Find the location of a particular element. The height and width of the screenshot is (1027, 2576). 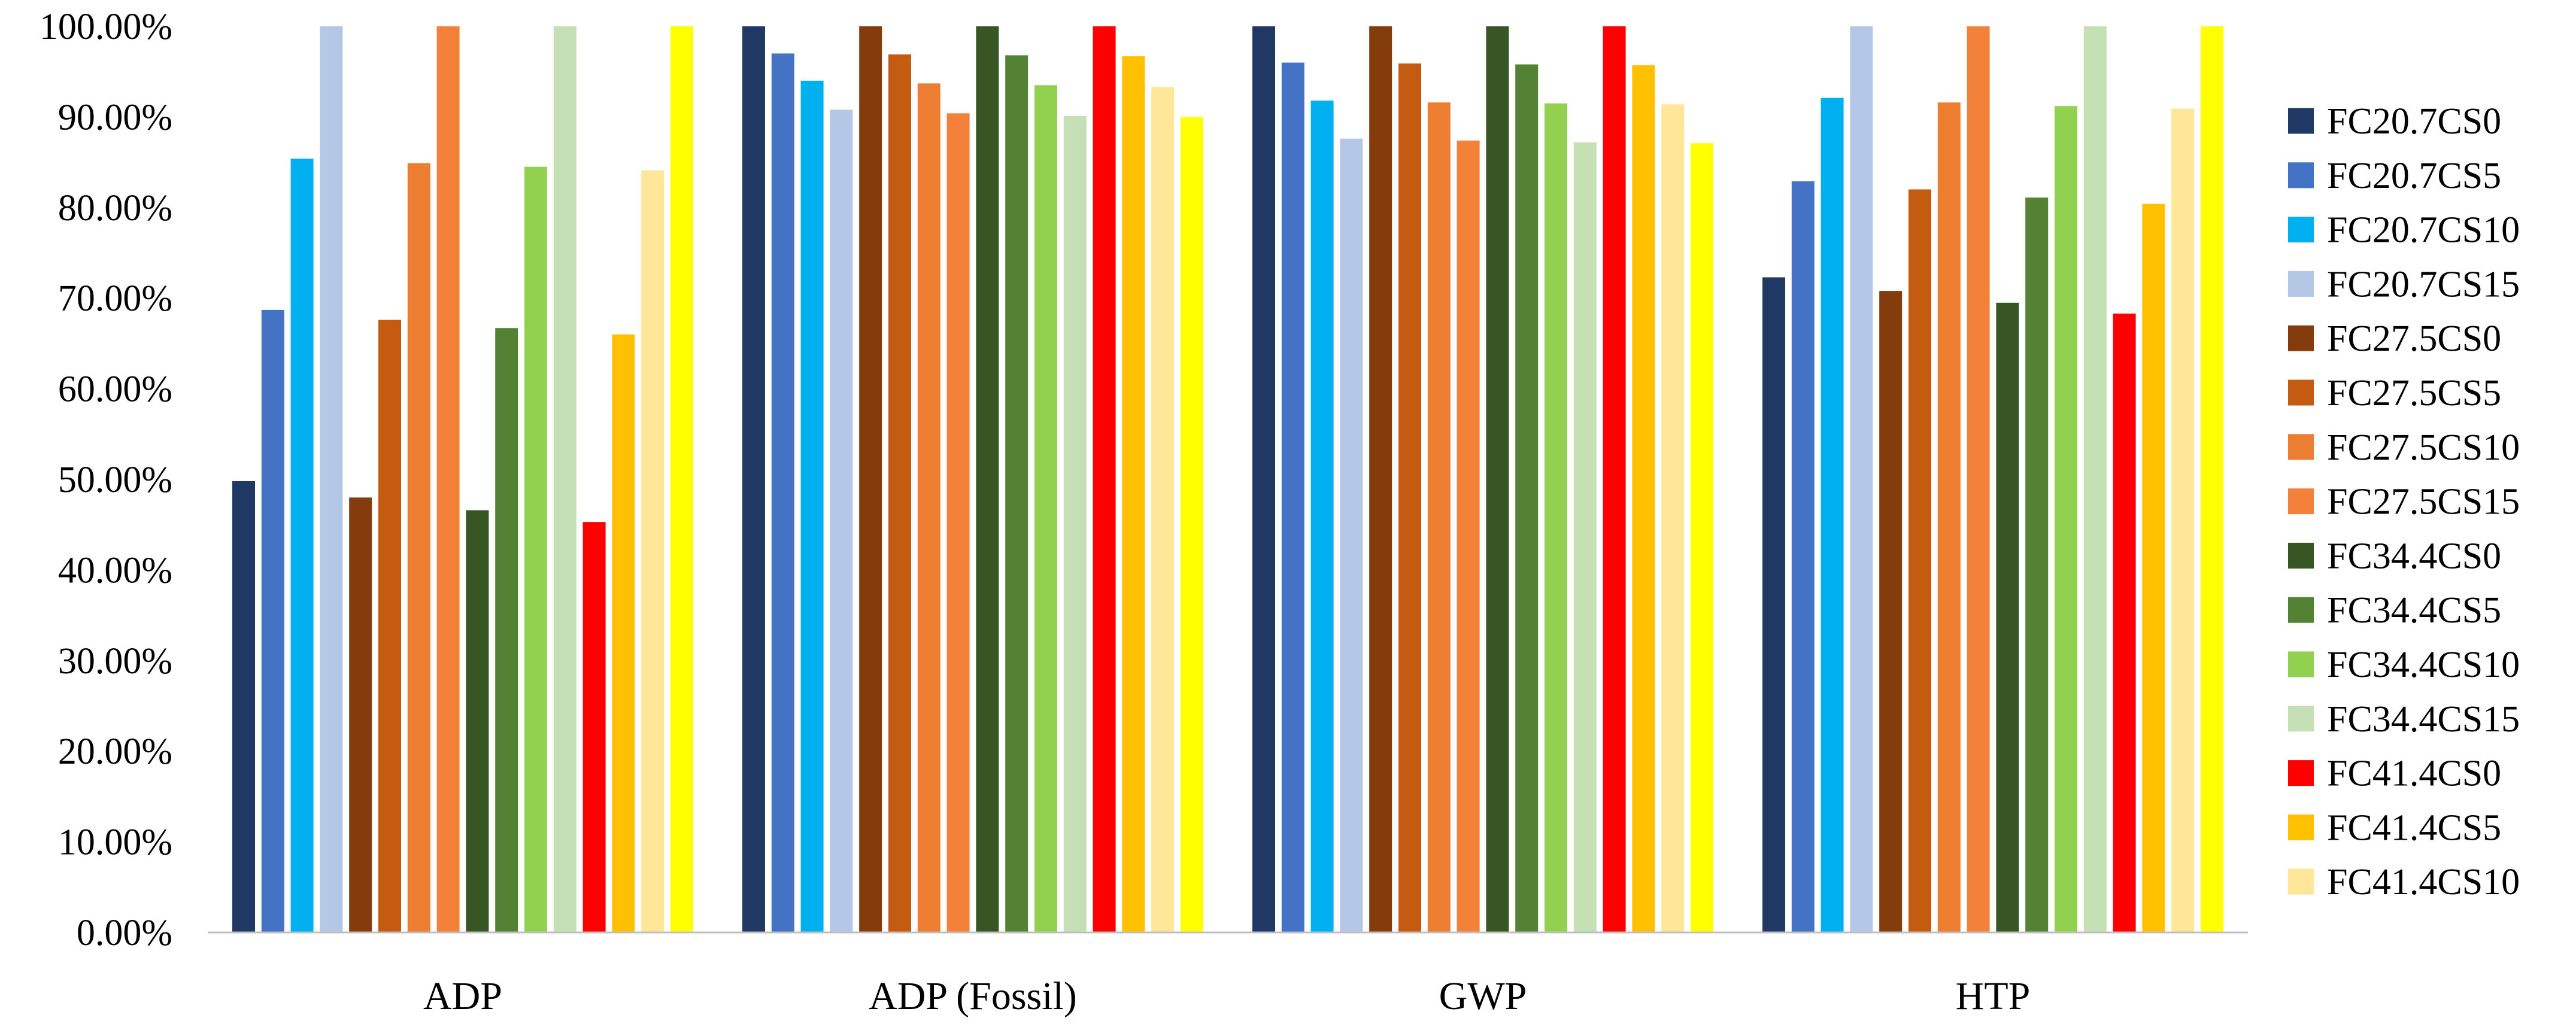

y-tick-label: 30.00% is located at coordinates (115, 661).